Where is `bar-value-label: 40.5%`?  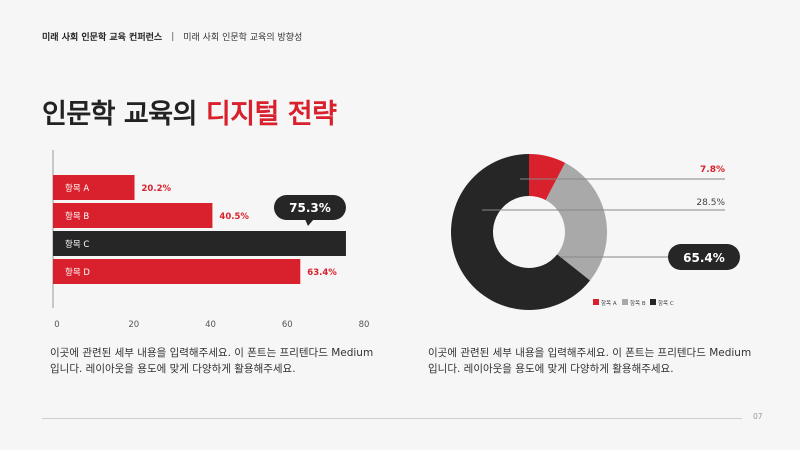 bar-value-label: 40.5% is located at coordinates (234, 217).